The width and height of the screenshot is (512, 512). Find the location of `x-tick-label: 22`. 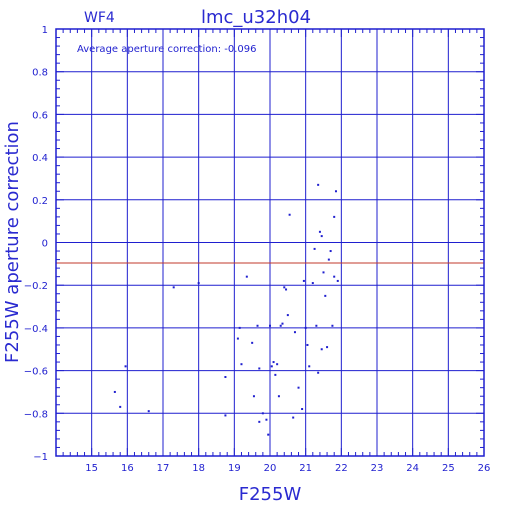

x-tick-label: 22 is located at coordinates (341, 468).